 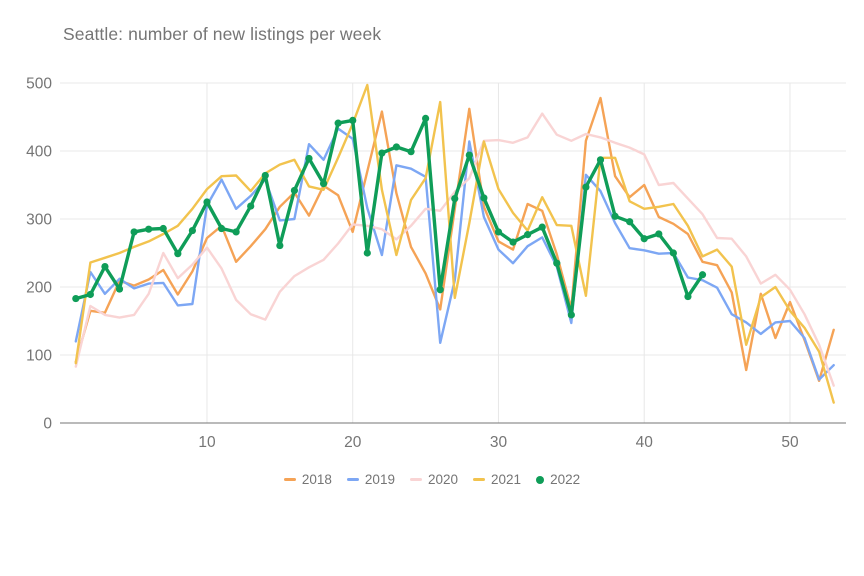 What do you see at coordinates (352, 479) in the screenshot?
I see `legend-dash-swatch-2019` at bounding box center [352, 479].